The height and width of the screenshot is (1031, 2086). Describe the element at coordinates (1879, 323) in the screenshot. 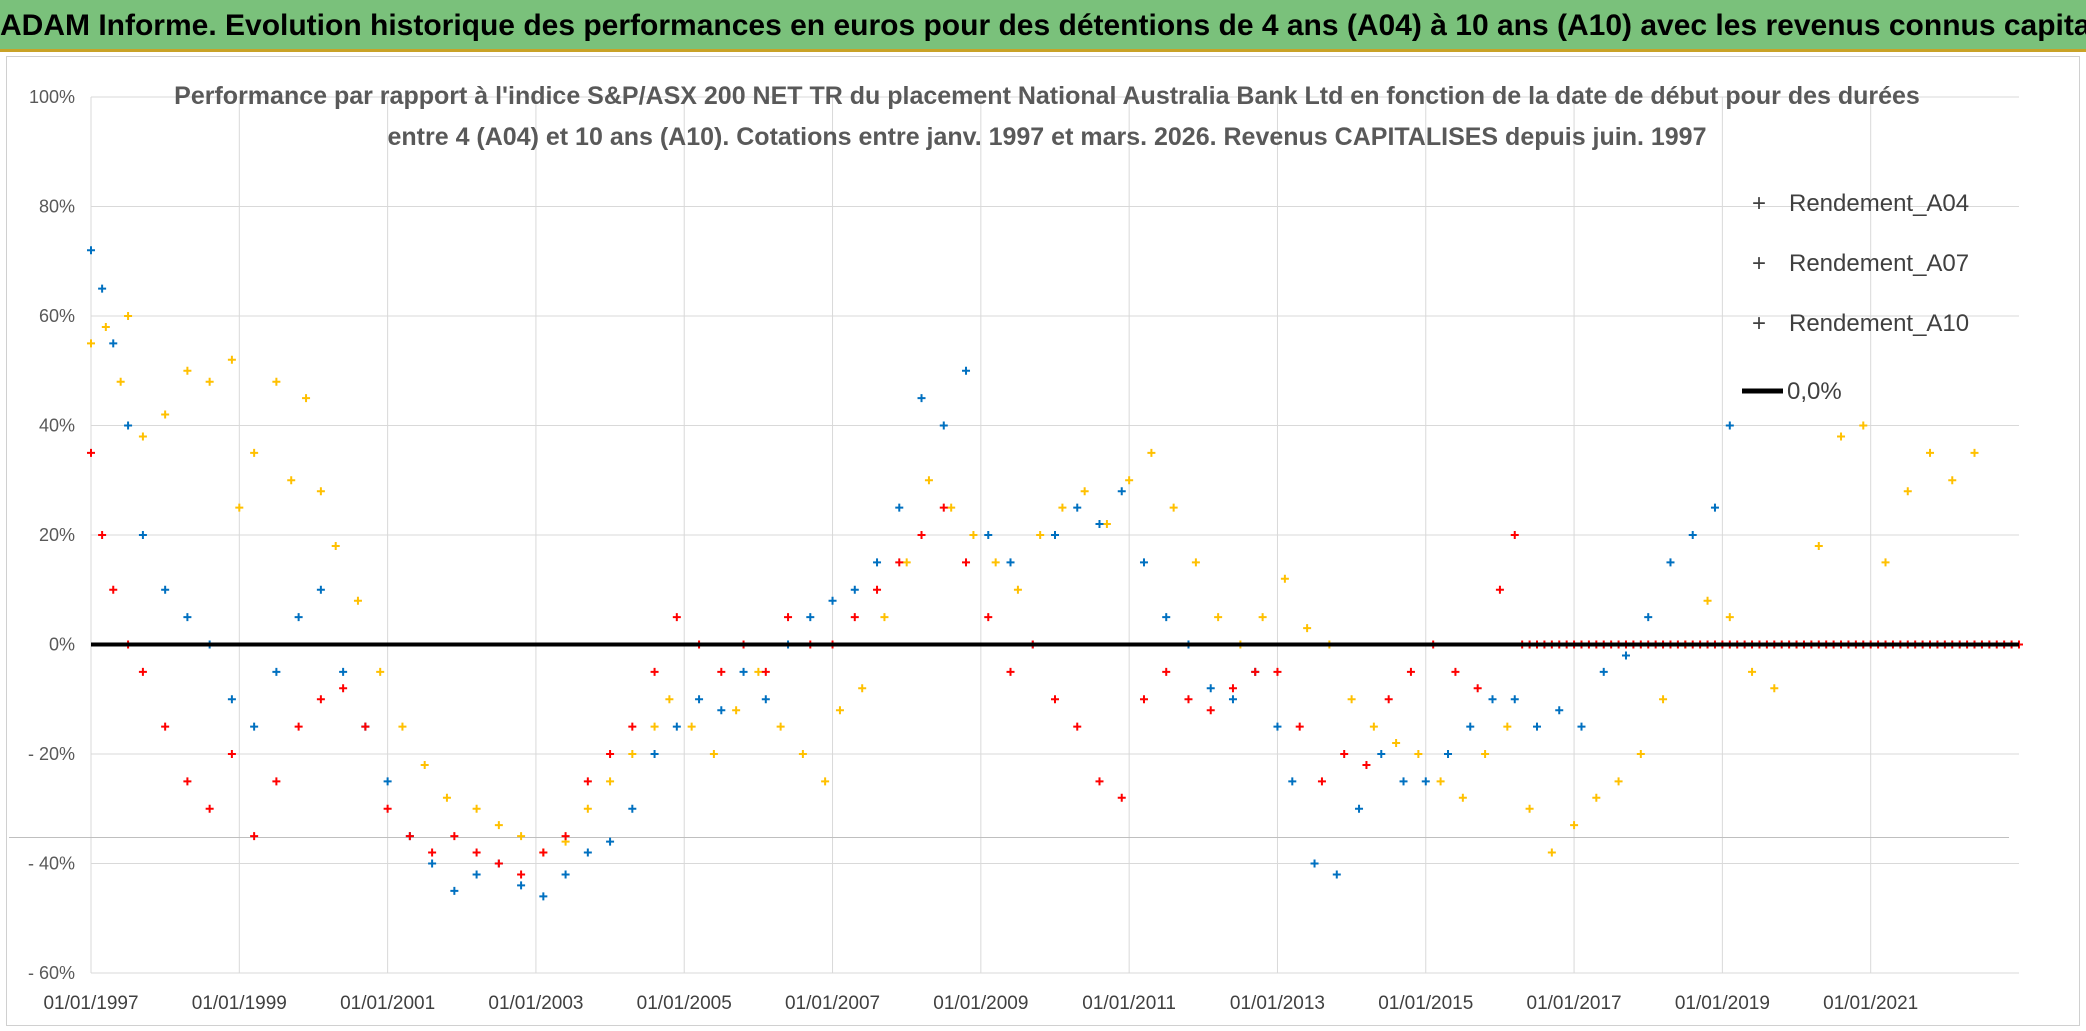

I see `legend-label-a10: Rendement_A10` at that location.